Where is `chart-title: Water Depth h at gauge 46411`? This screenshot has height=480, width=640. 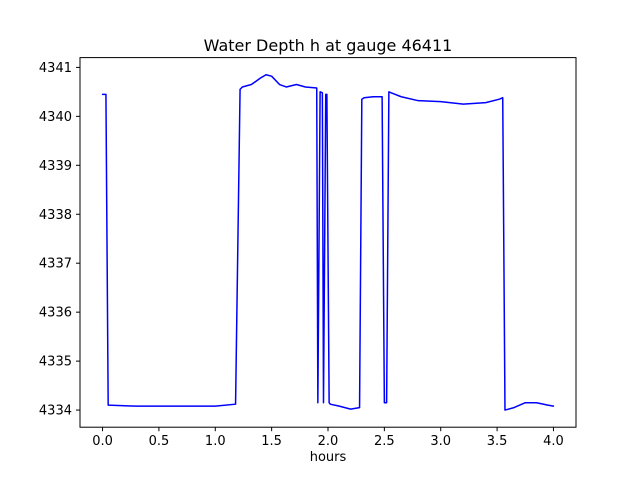 chart-title: Water Depth h at gauge 46411 is located at coordinates (328, 45).